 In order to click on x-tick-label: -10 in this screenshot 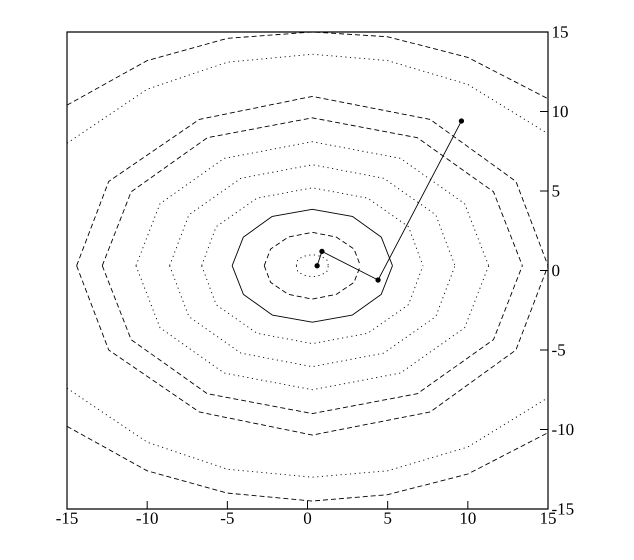, I will do `click(147, 518)`.